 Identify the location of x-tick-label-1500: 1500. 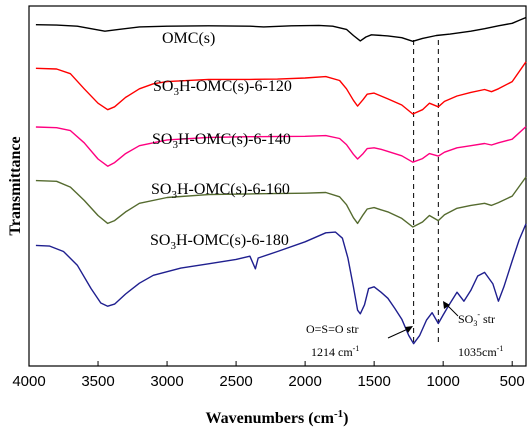
(373, 381).